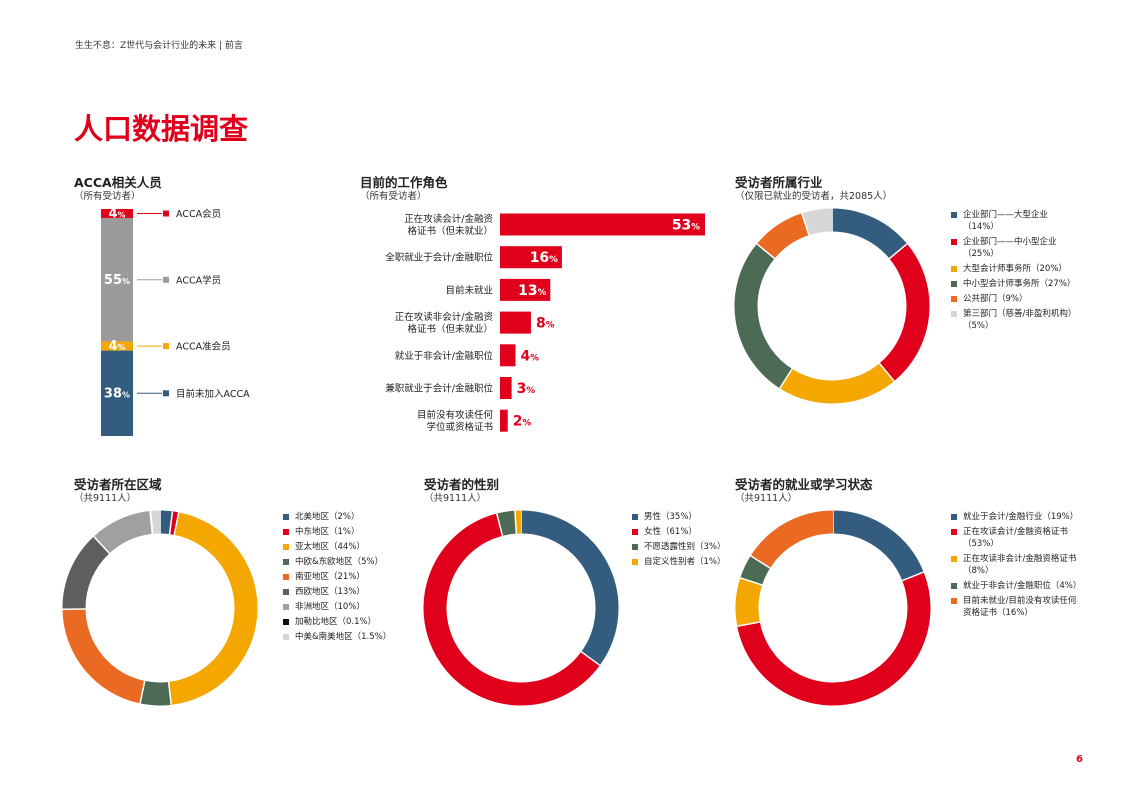 The image size is (1122, 793). I want to click on role-chart-title: 目前的工作角色, so click(404, 182).